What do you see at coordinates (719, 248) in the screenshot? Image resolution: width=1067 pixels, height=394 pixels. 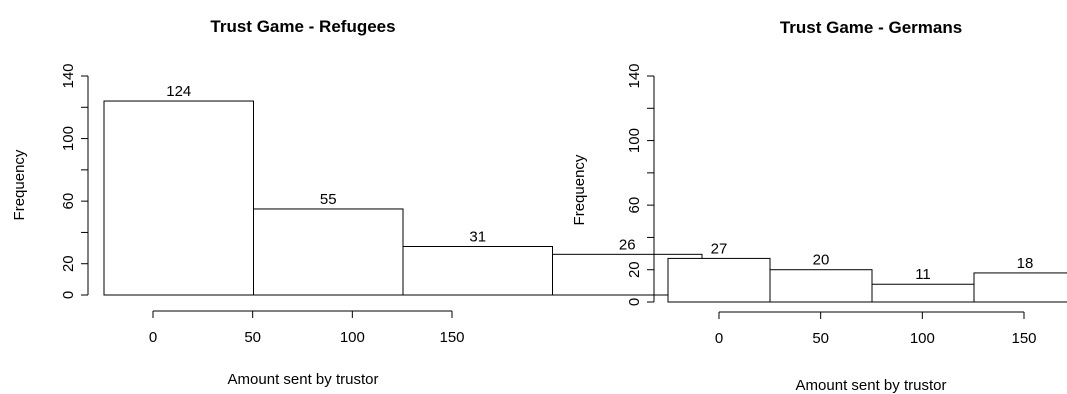 I see `data-label: 27` at bounding box center [719, 248].